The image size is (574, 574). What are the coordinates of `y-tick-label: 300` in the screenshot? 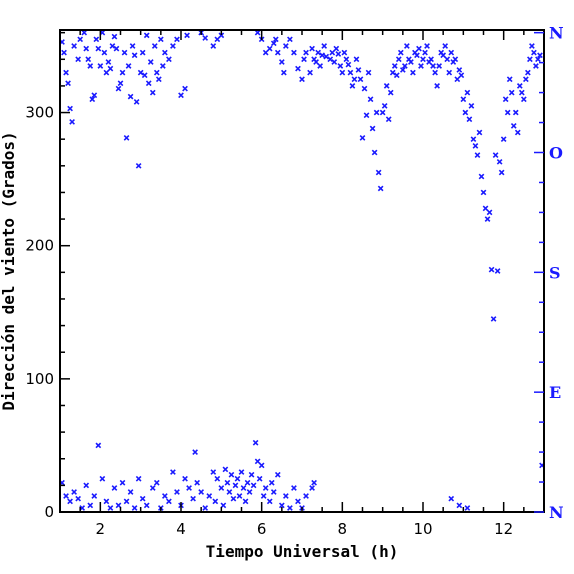 It's located at (39, 113).